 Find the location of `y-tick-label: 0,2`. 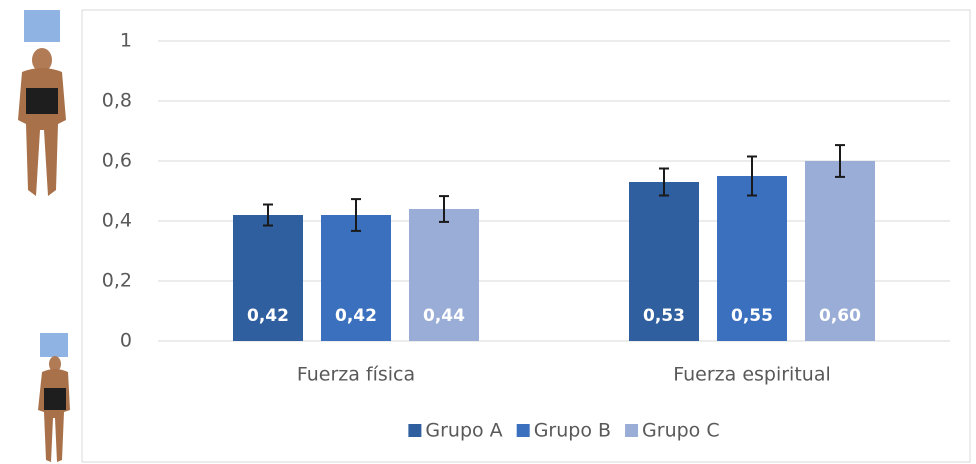

y-tick-label: 0,2 is located at coordinates (117, 281).